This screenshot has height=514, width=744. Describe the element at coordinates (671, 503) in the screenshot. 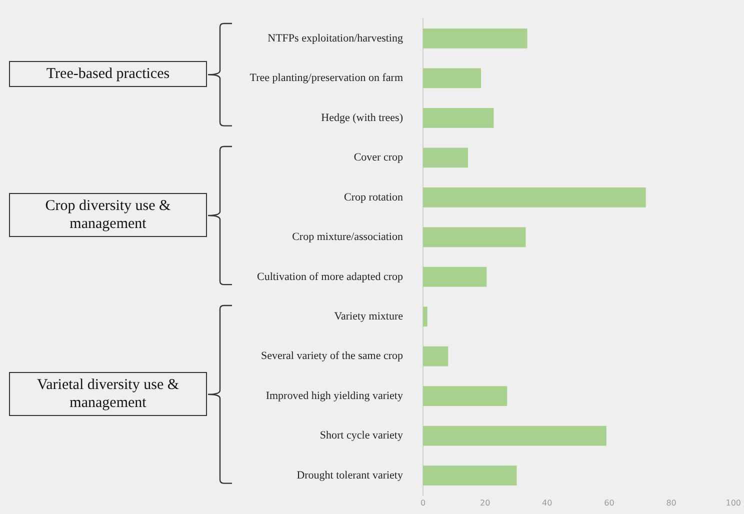

I see `x-tick-label: 80` at that location.